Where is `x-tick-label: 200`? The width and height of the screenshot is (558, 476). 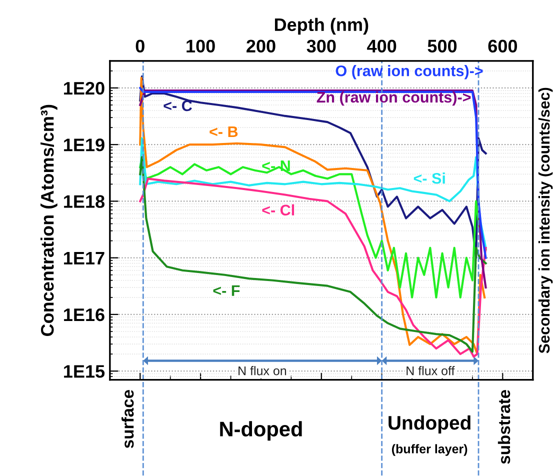
x-tick-label: 200 is located at coordinates (261, 46).